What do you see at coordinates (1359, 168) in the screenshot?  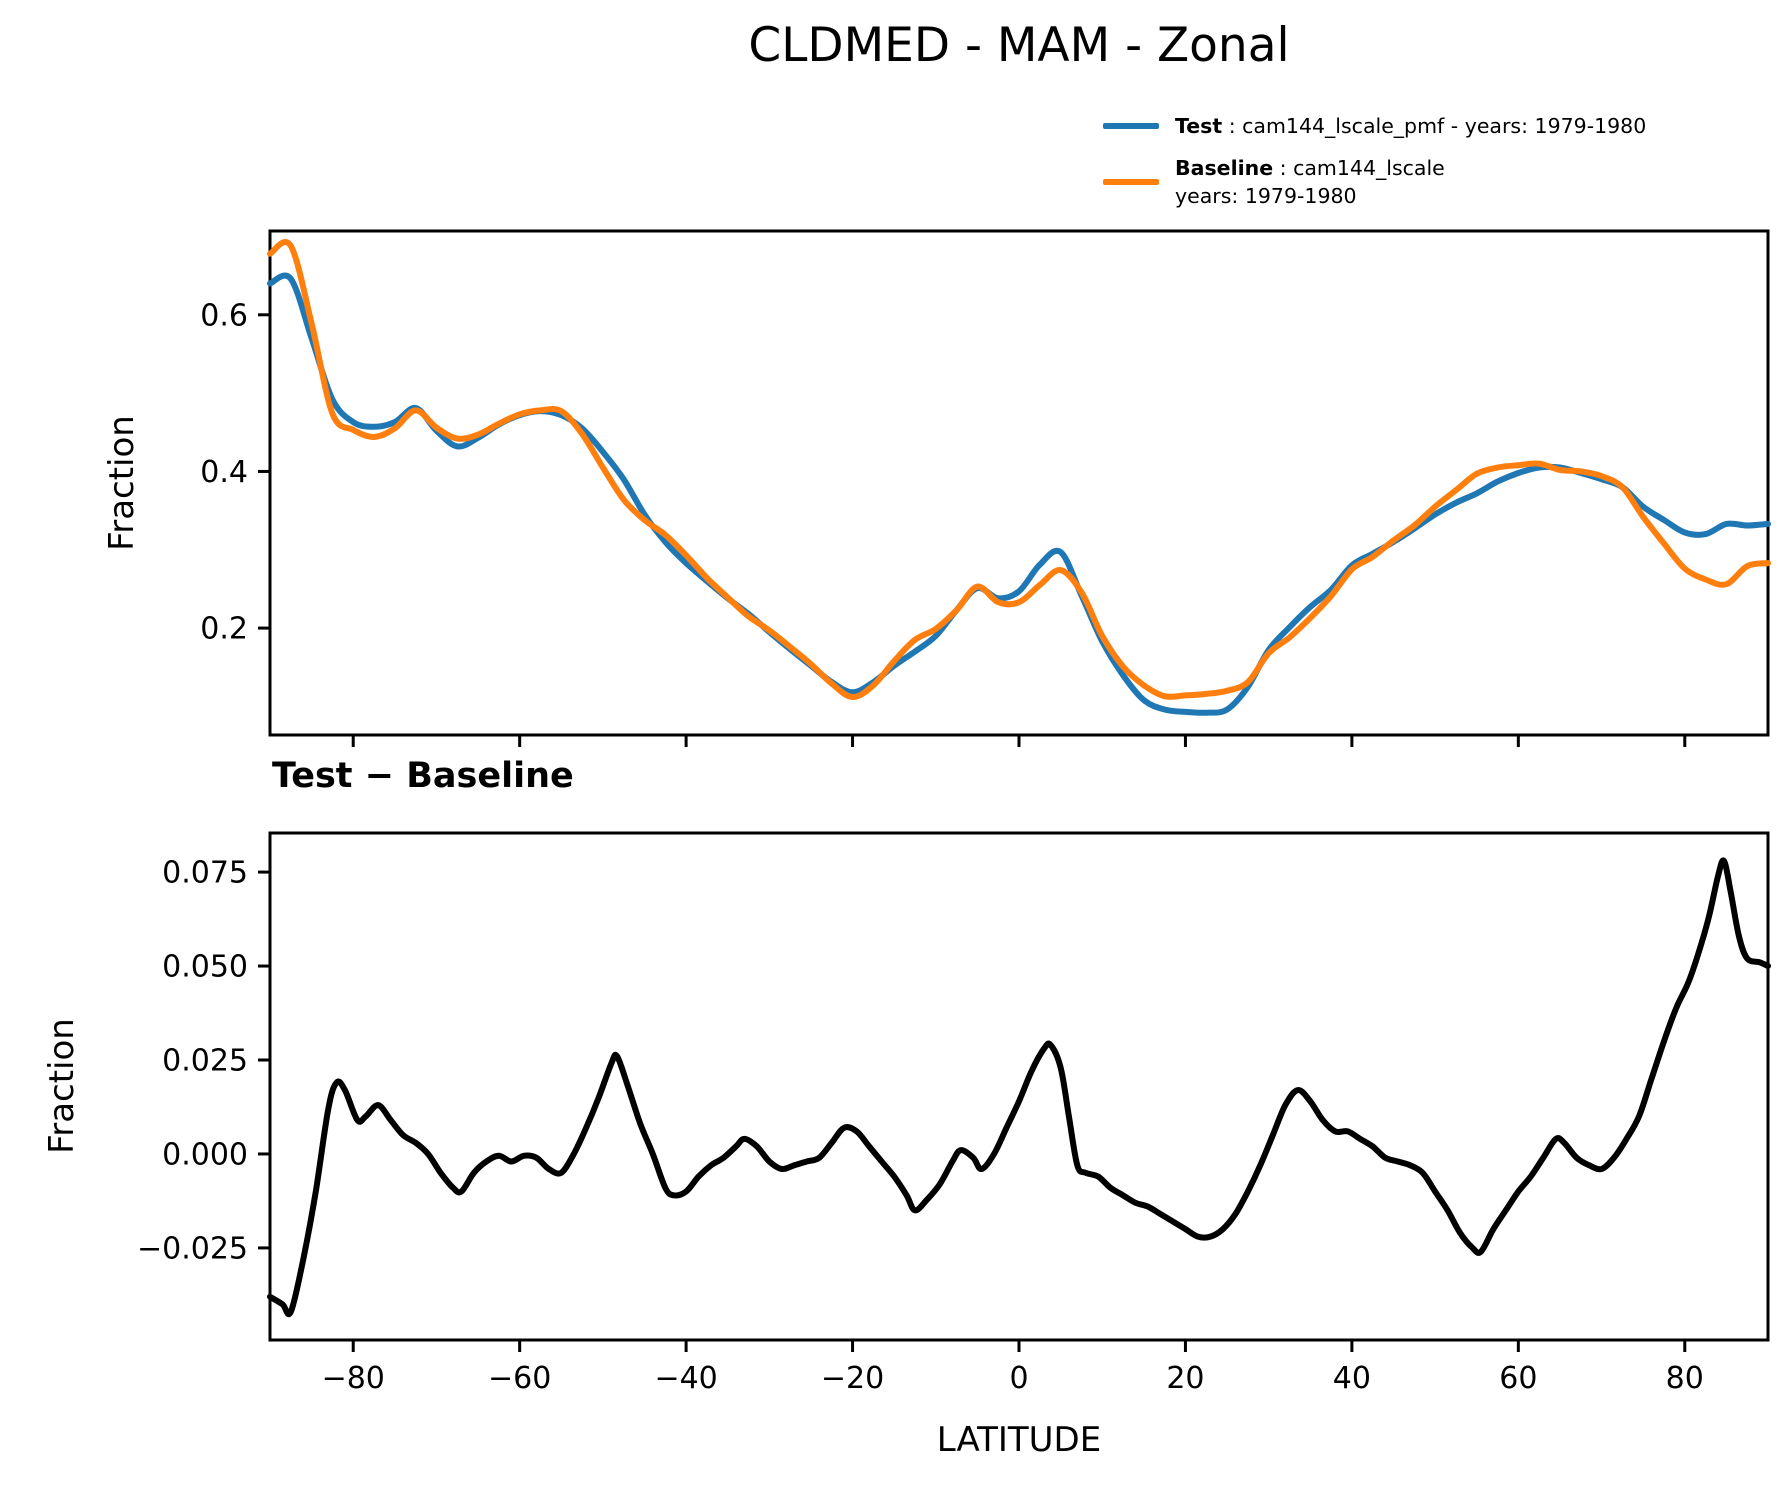 I see `legend-baseline-detail: : cam144_lscale` at bounding box center [1359, 168].